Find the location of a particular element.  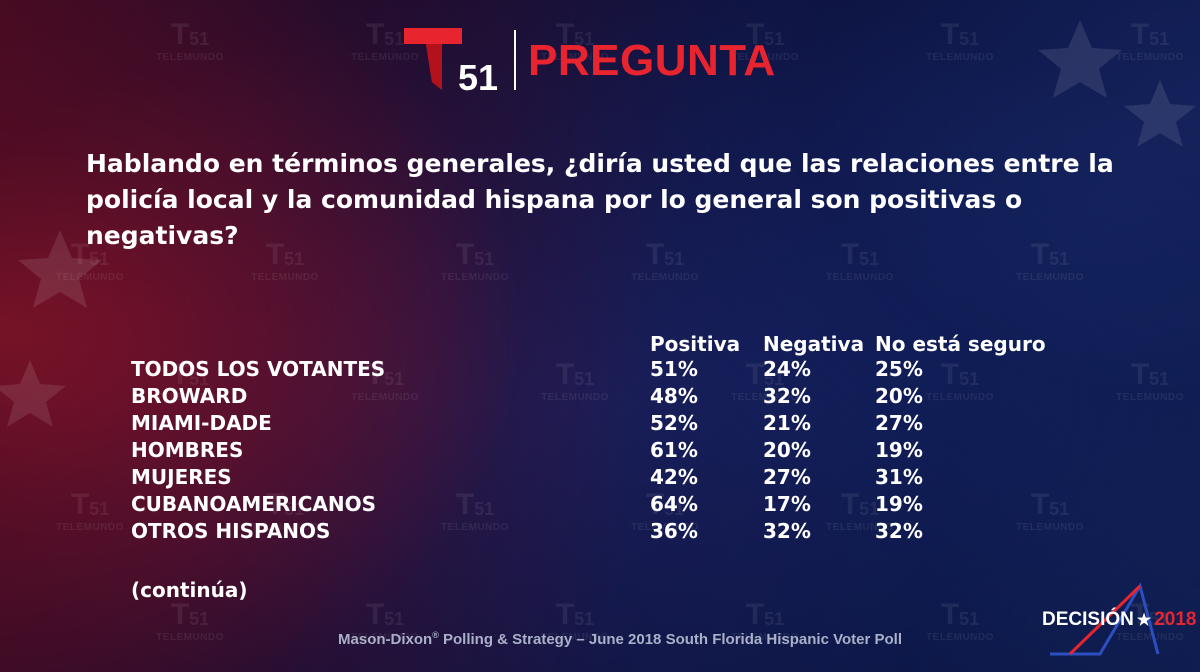

cell-no-esta-seguro: 27% is located at coordinates (899, 423).